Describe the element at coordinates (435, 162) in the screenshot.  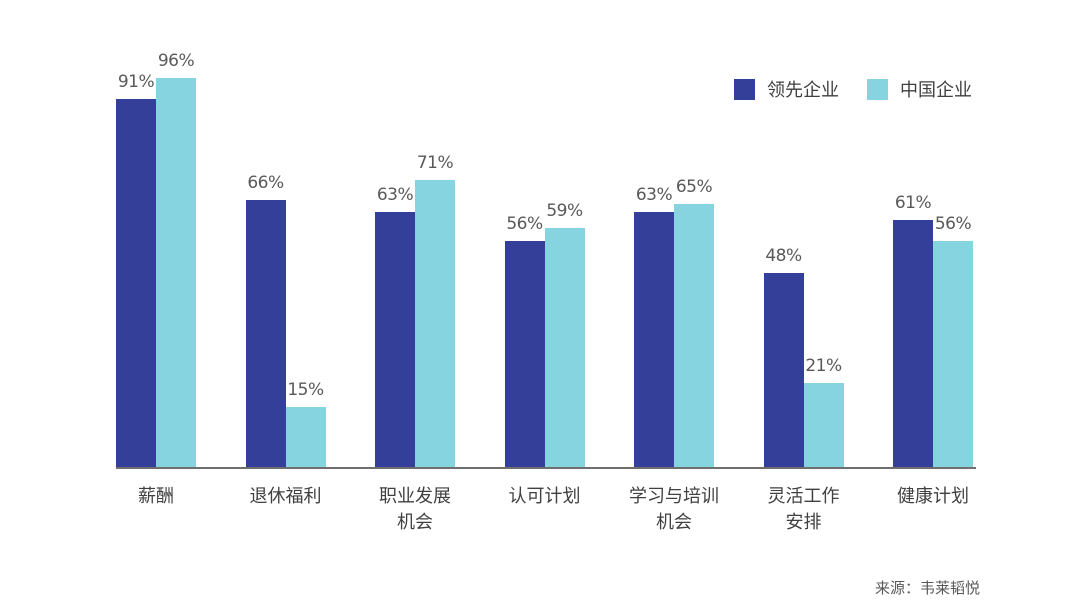
I see `value-label: 71%` at that location.